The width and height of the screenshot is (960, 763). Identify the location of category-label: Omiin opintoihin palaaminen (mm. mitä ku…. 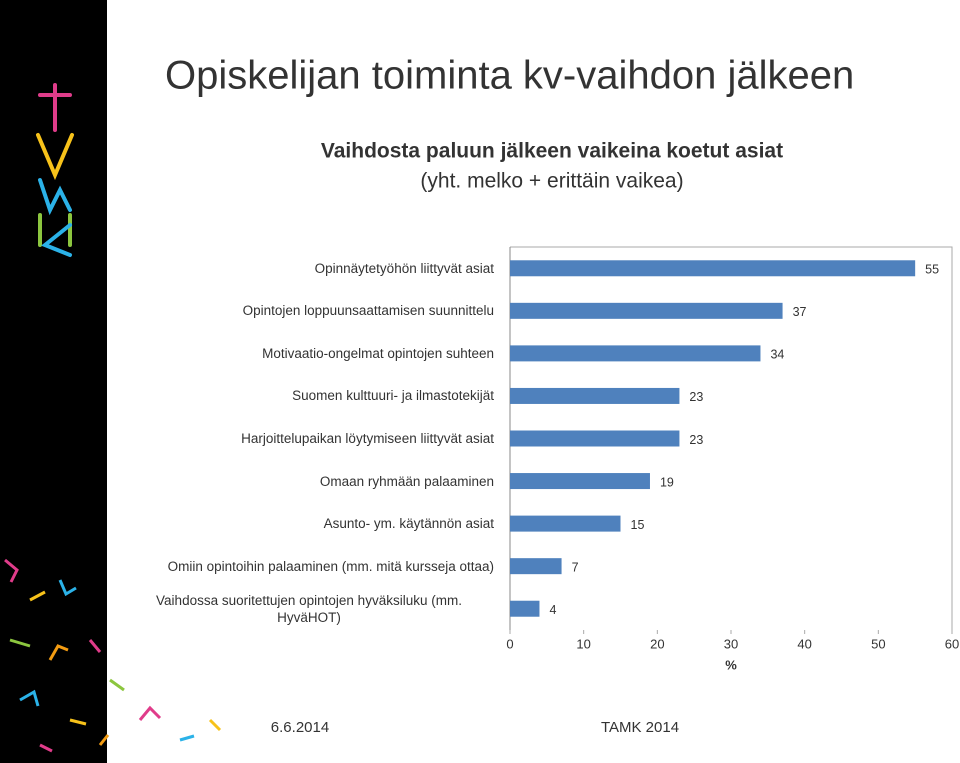
(330, 566).